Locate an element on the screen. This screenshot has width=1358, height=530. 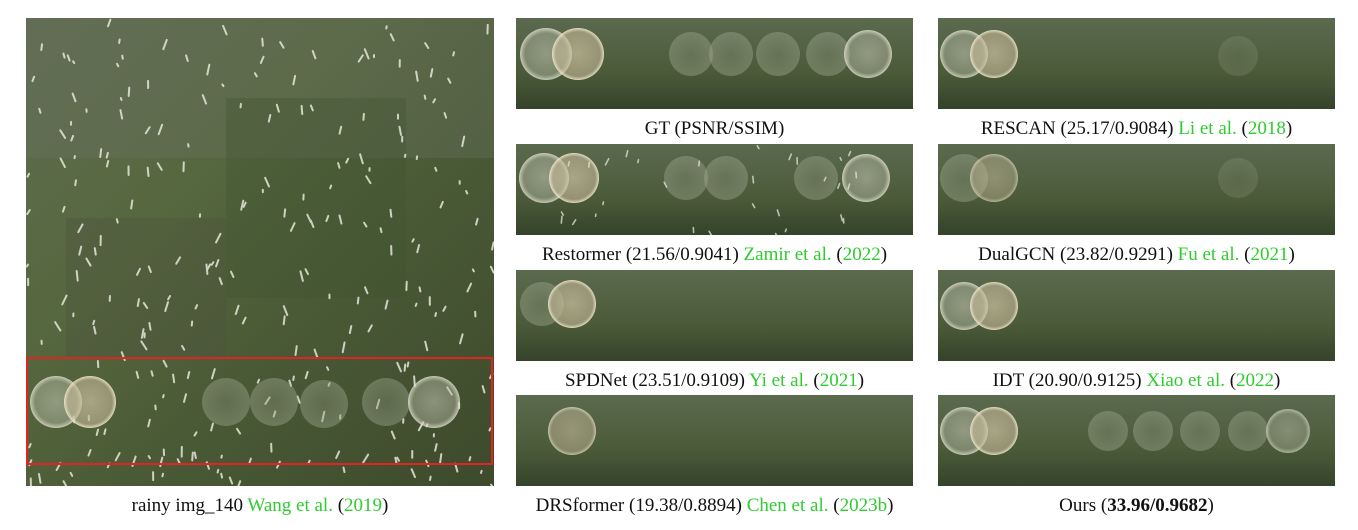
caption-label: DRSformer (19.38/0.8894) is located at coordinates (638, 505).